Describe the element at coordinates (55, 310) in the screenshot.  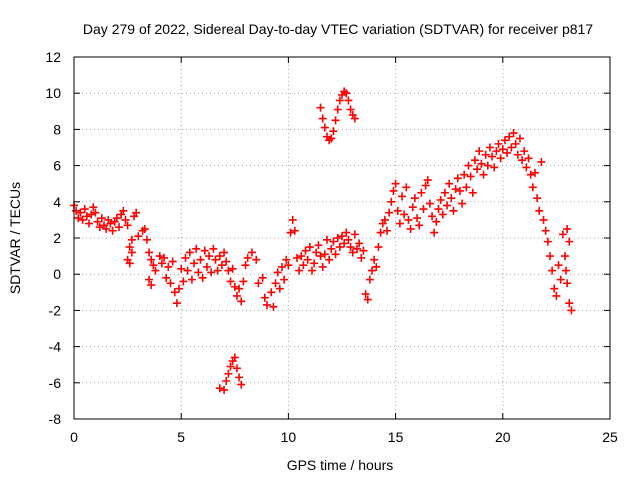
I see `y-tick-label: -2` at that location.